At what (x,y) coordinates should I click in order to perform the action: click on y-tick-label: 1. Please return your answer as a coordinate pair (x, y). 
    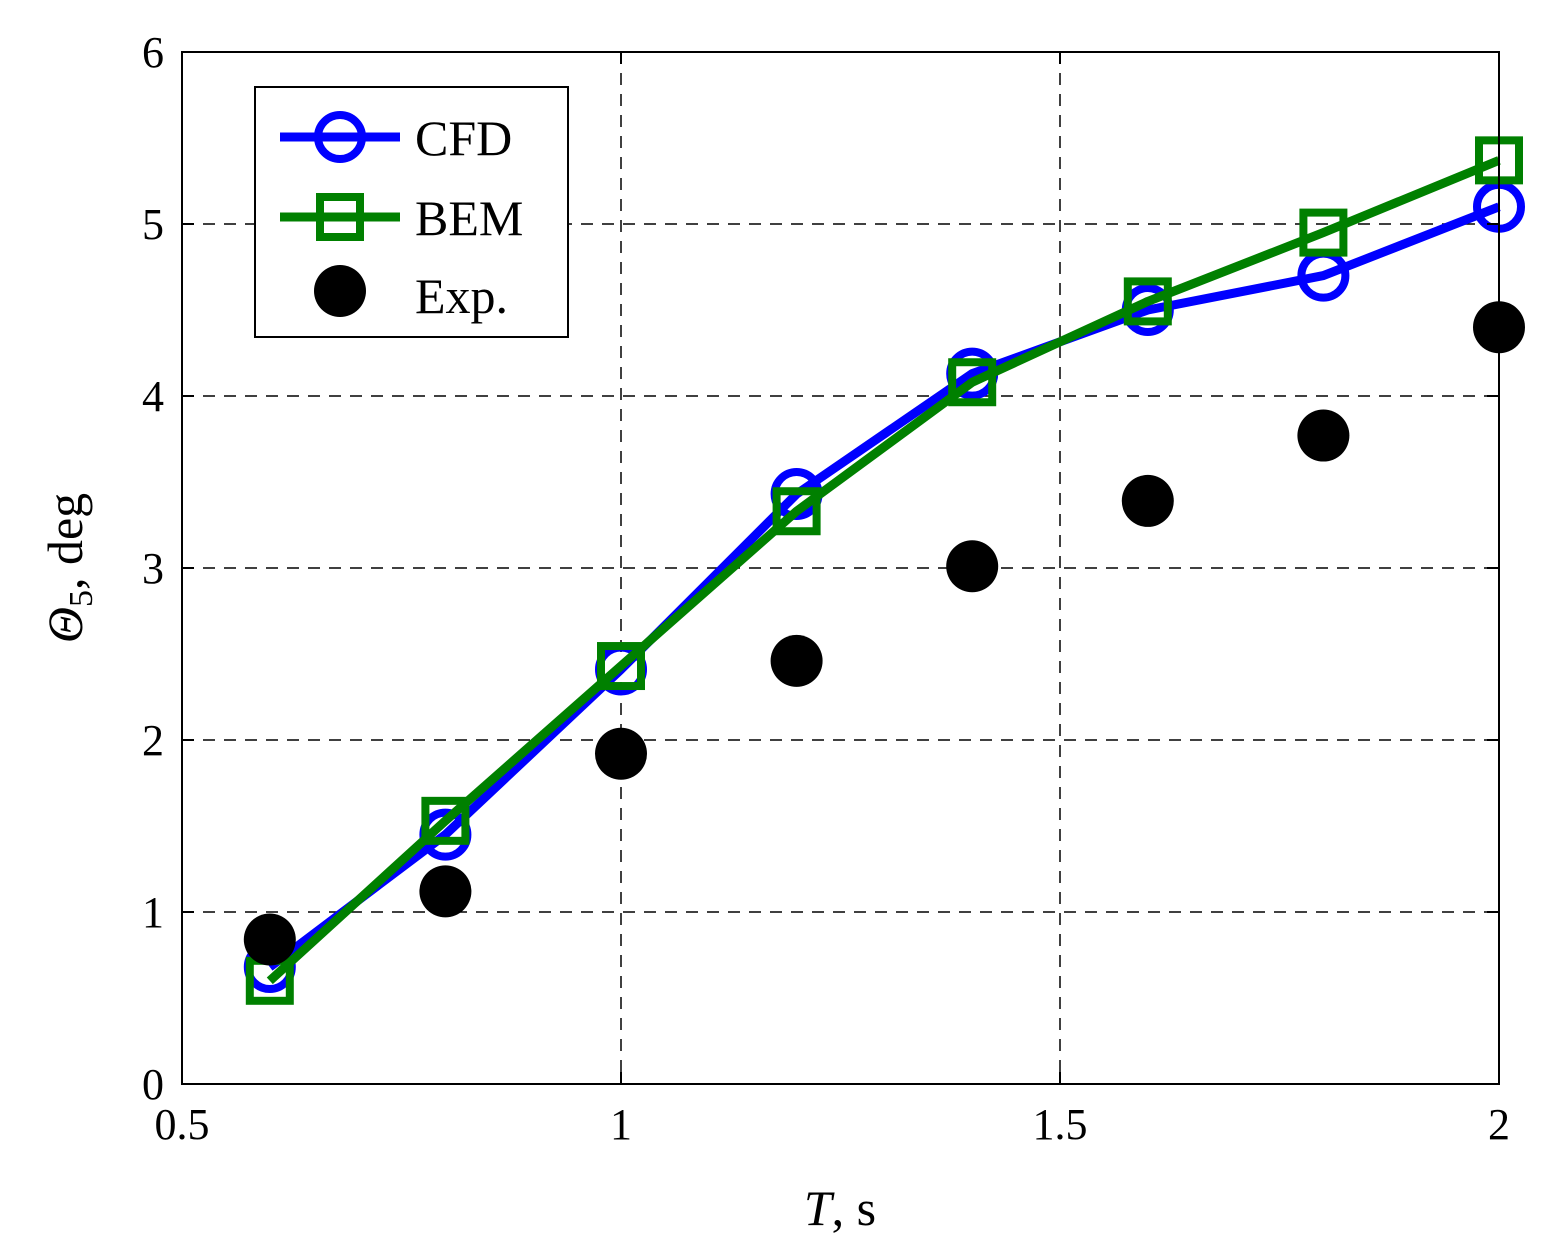
    Looking at the image, I should click on (153, 912).